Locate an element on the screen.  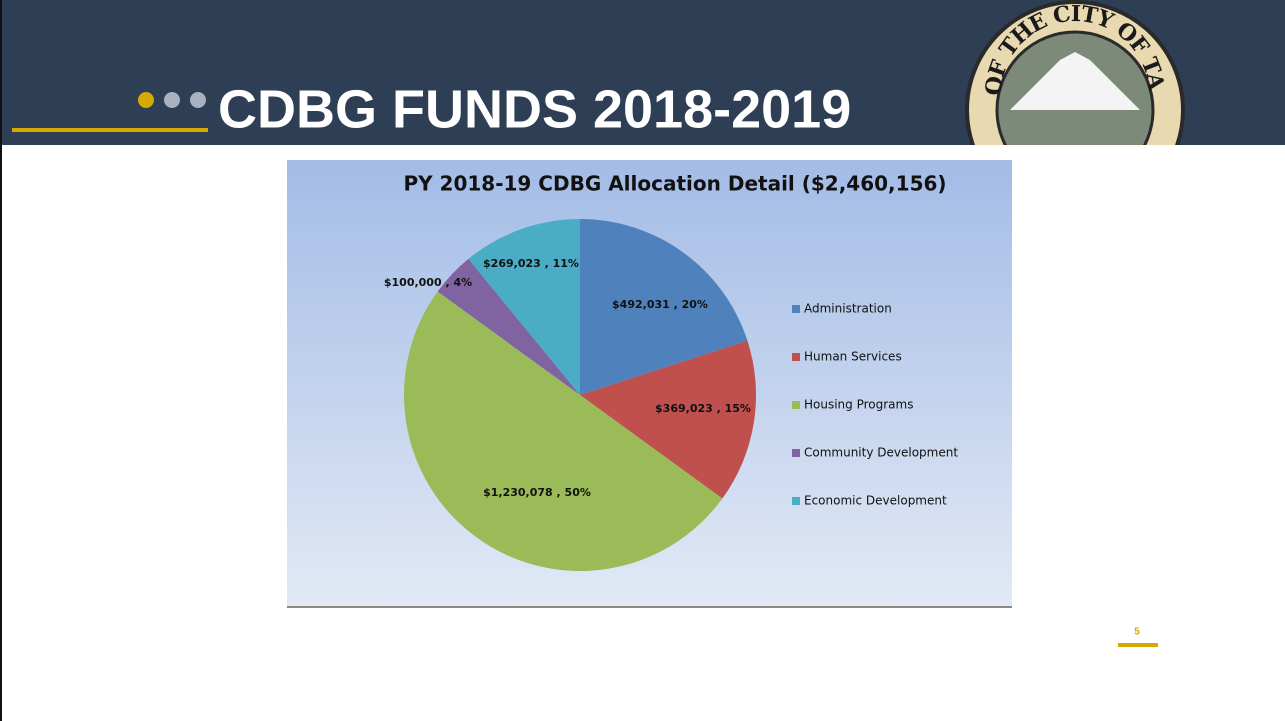
legend-label: Housing Programs is located at coordinates (858, 405).